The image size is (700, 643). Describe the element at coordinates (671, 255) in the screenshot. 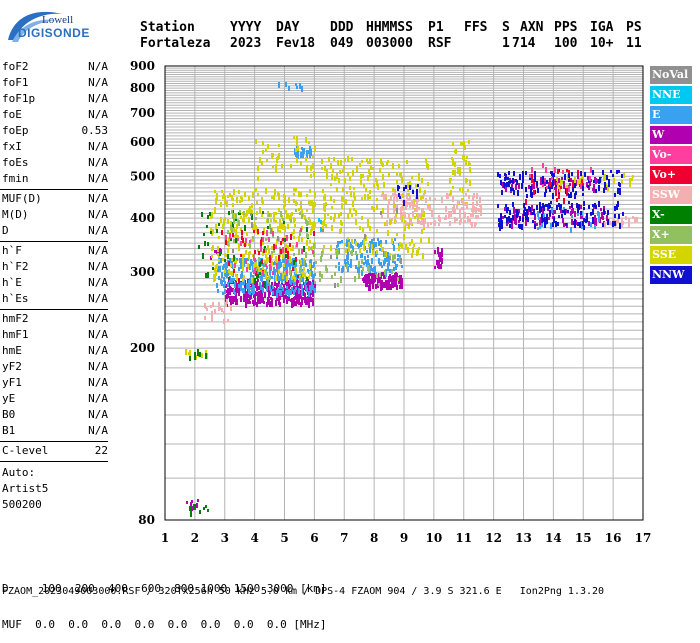

I see `legend-item: SSE` at that location.